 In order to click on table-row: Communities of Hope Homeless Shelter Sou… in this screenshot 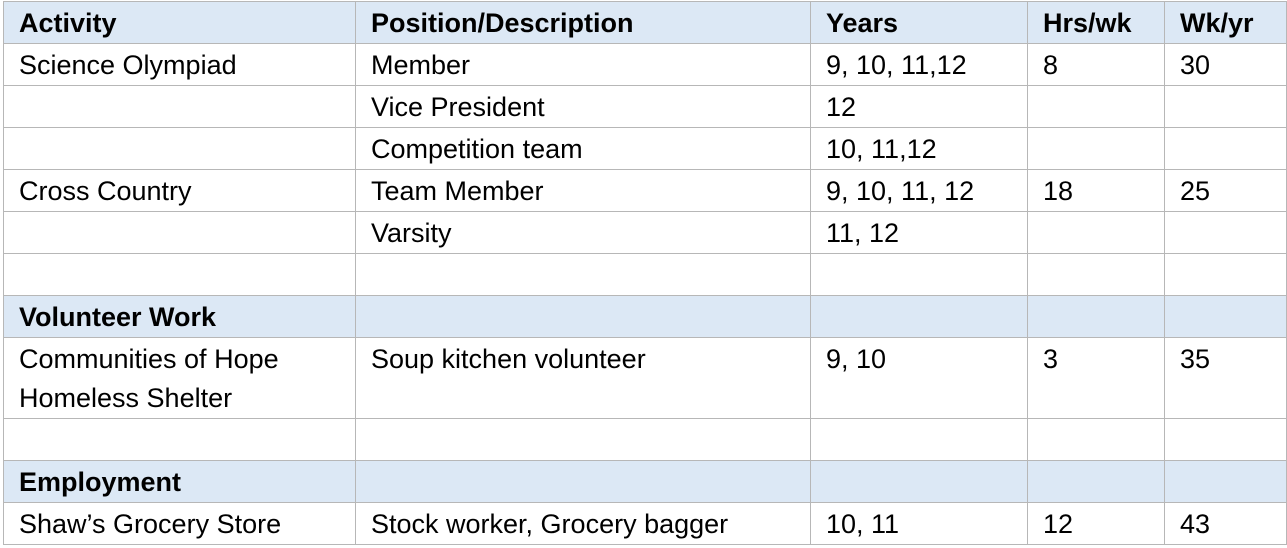, I will do `click(645, 378)`.